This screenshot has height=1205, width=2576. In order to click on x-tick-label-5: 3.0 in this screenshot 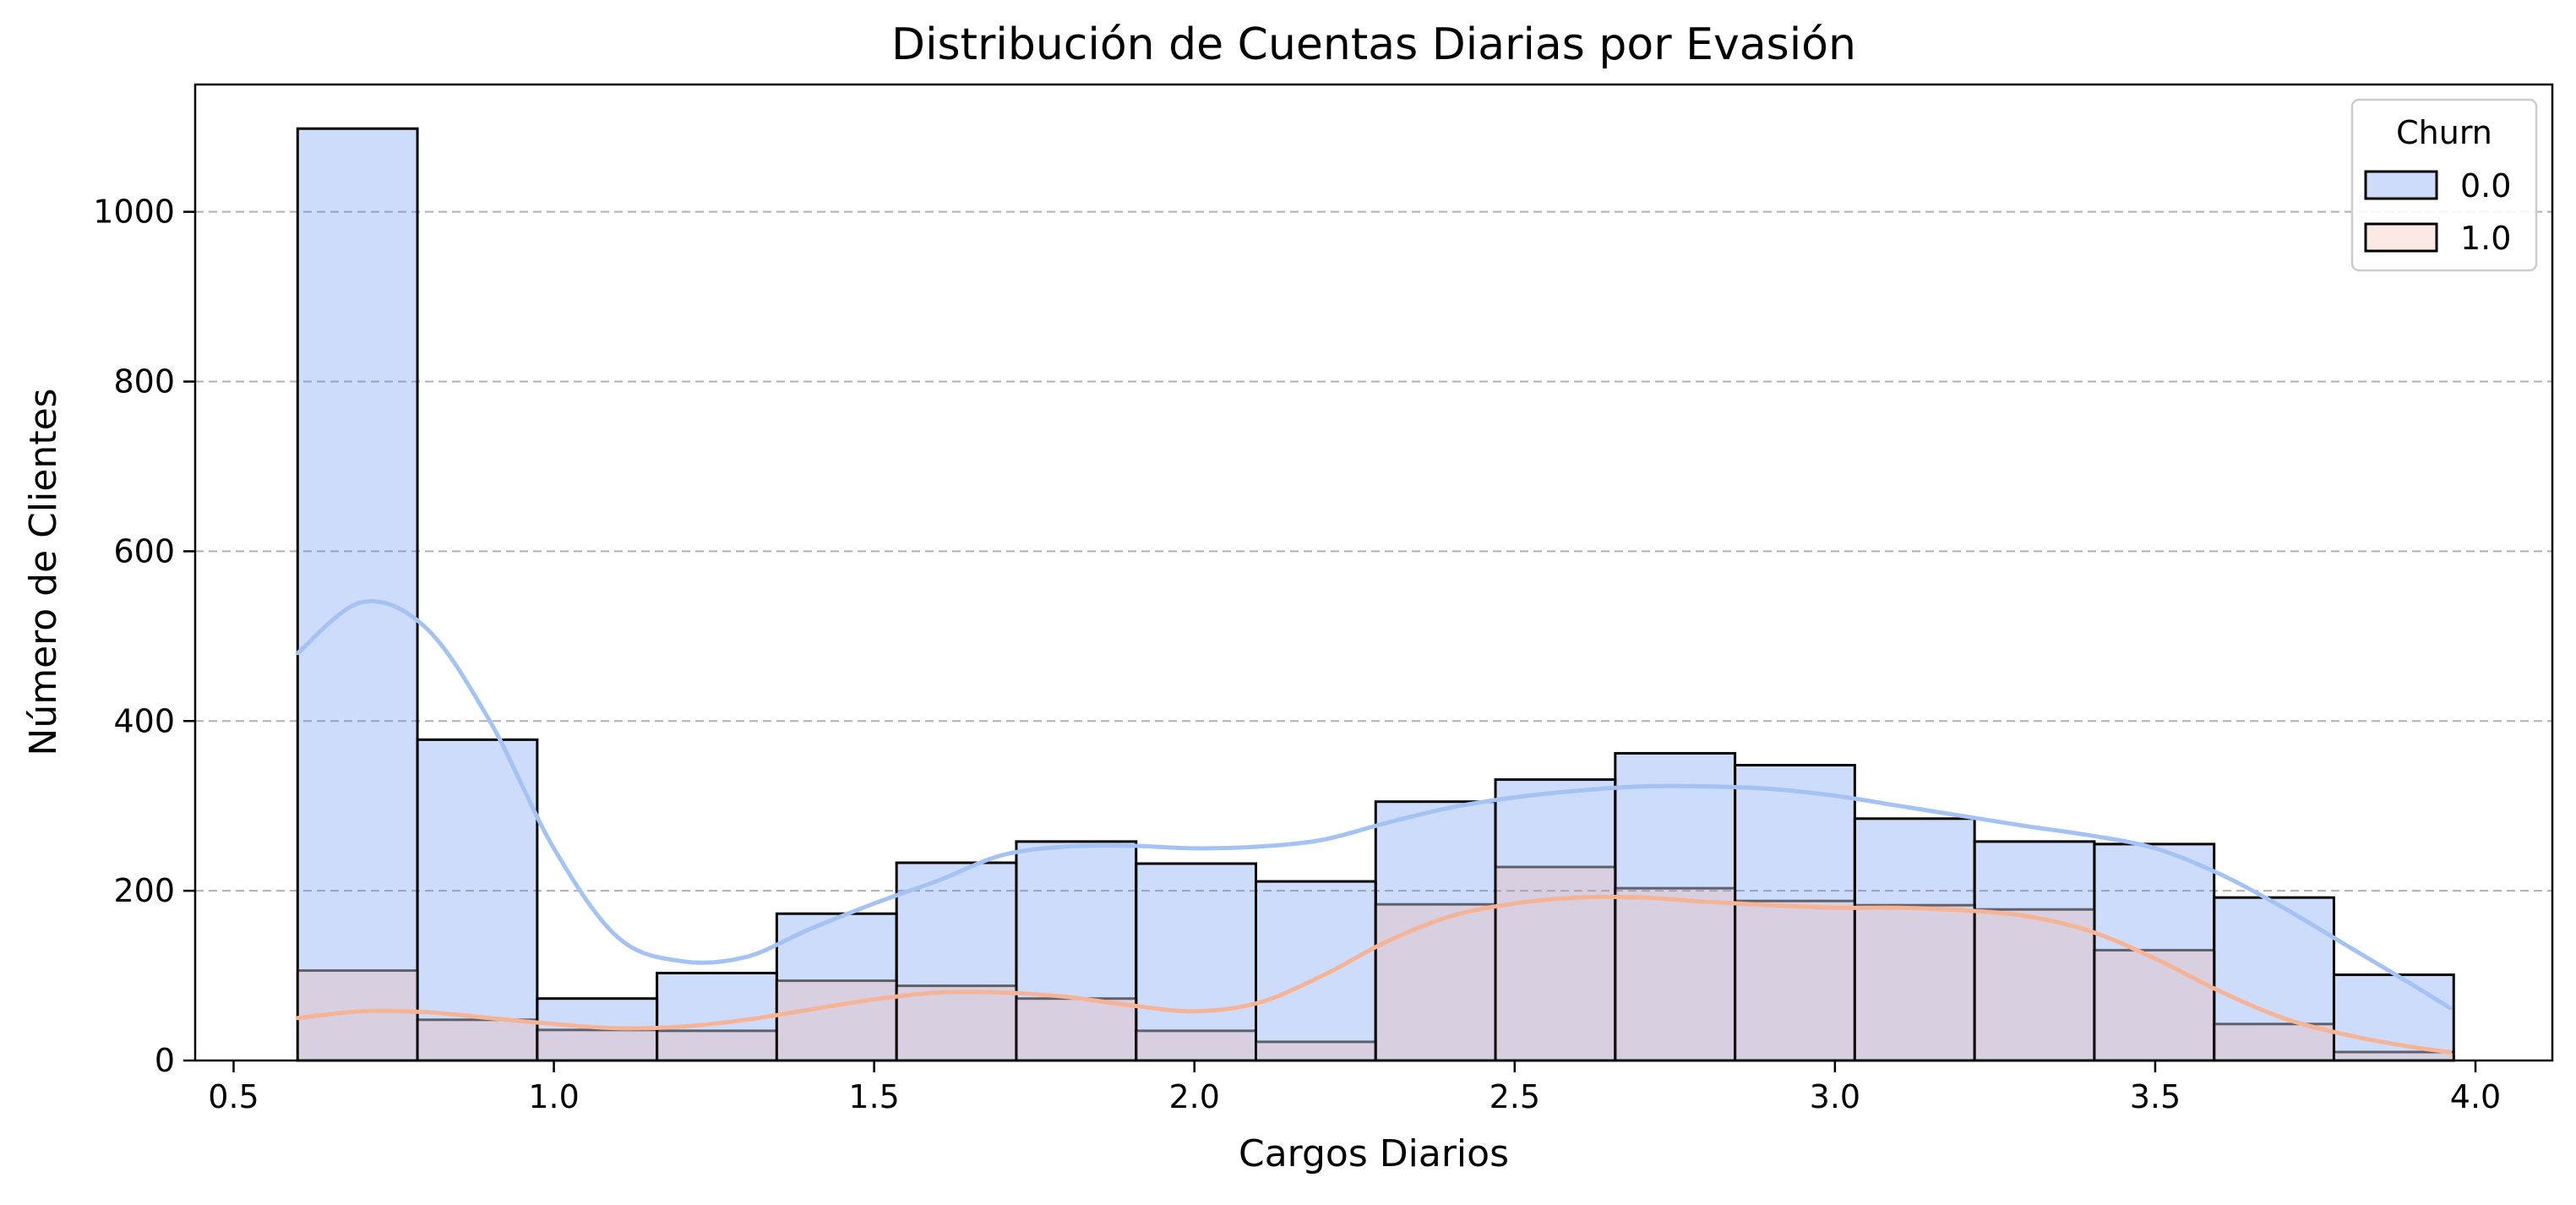, I will do `click(1835, 1096)`.